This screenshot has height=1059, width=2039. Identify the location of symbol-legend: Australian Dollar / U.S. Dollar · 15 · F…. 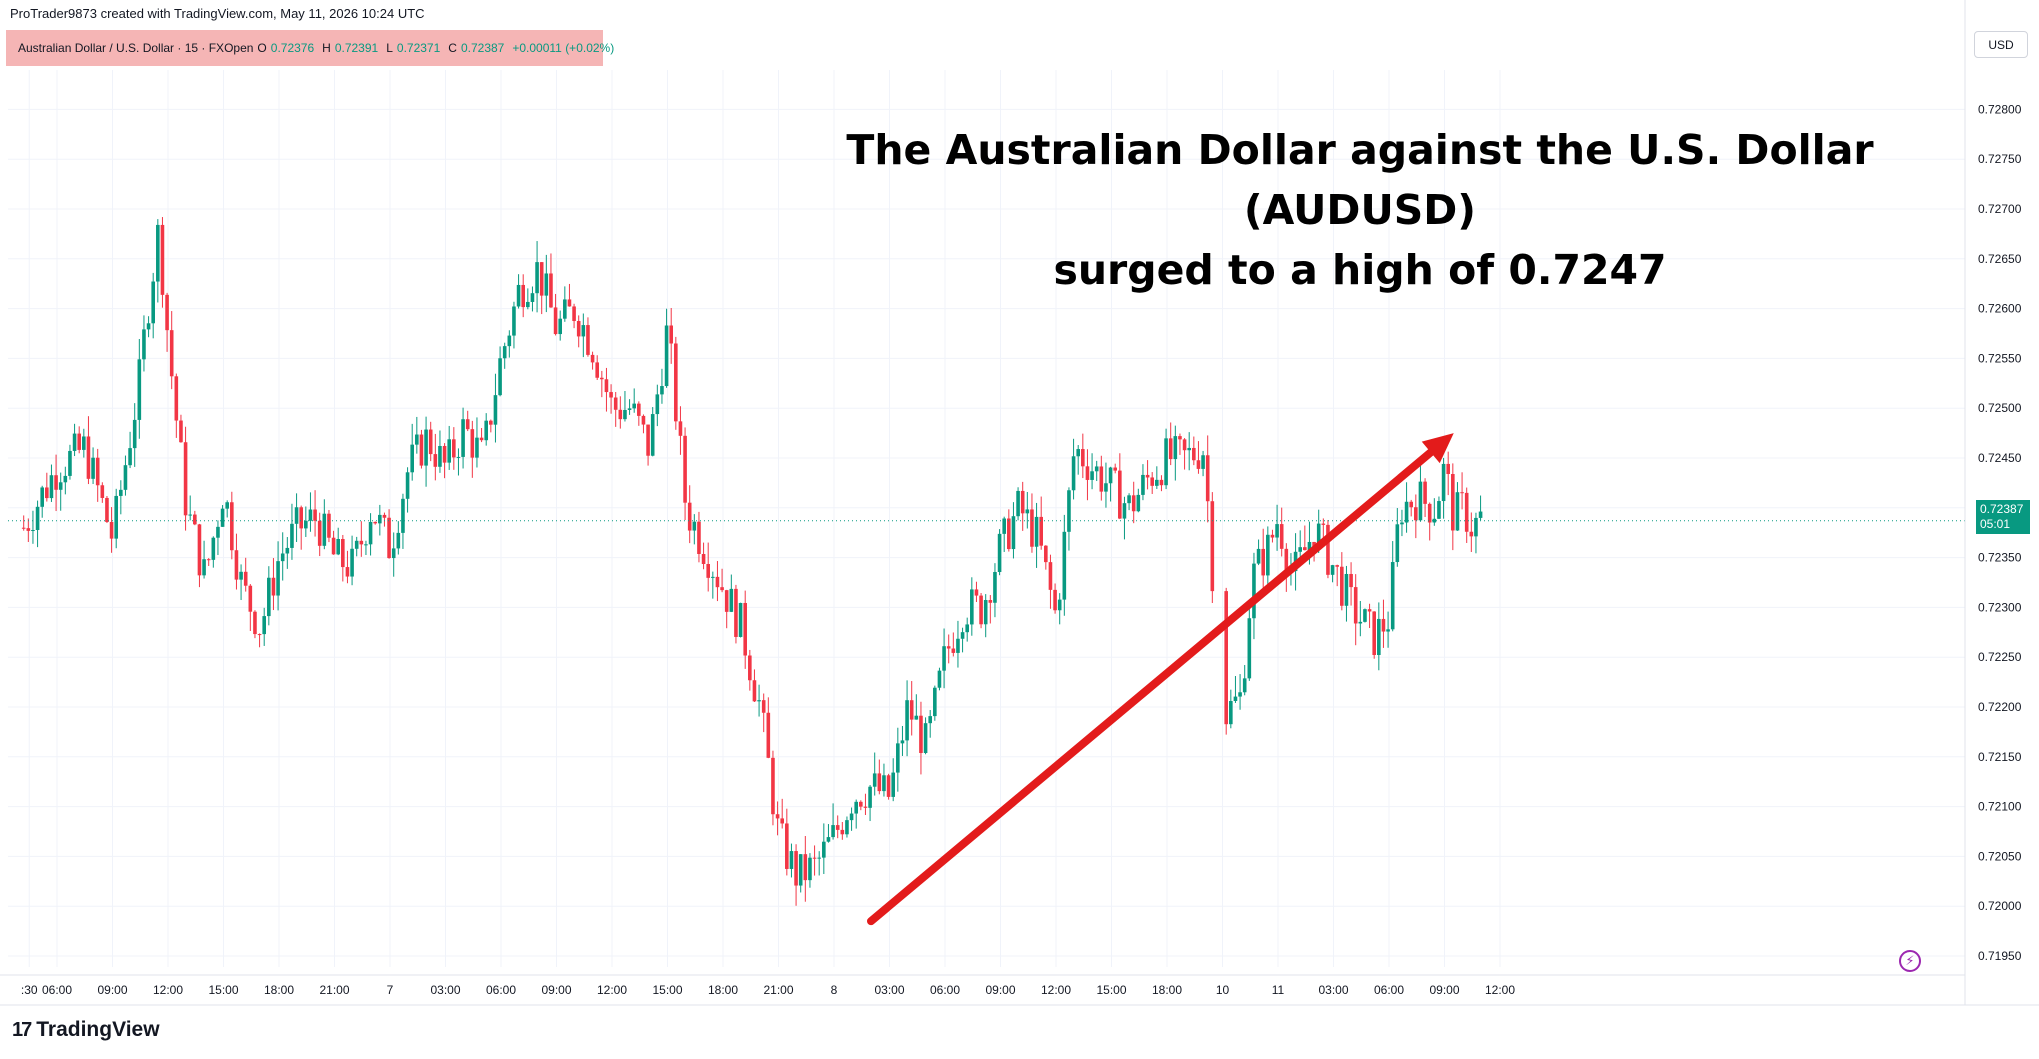
(310, 48).